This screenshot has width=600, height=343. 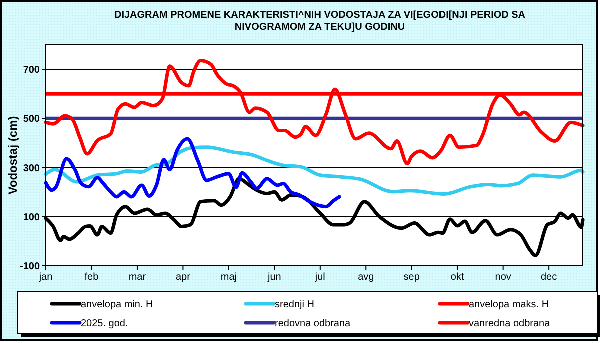 I want to click on chart-title: DIJAGRAM PROMENE KARAKTERISTI^NIH VODOSTAJA ZA VI[EGODI[NJI PERIOD SA NIVOGRAMOM ZA TEKU]U GODINU, so click(x=320, y=21).